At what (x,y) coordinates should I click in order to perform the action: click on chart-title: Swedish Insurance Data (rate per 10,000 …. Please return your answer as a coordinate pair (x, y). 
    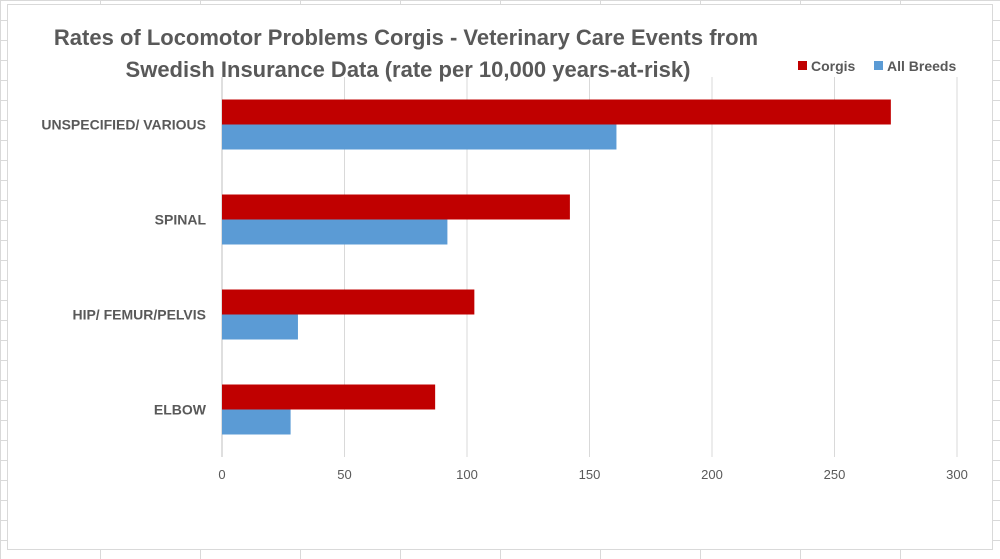
    Looking at the image, I should click on (408, 69).